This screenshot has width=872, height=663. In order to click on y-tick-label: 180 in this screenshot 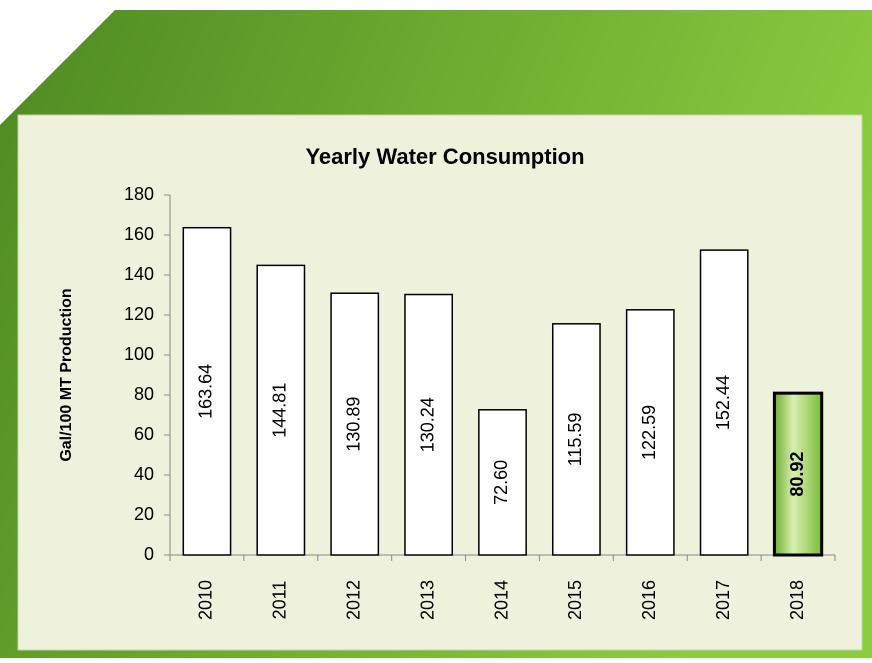, I will do `click(139, 194)`.